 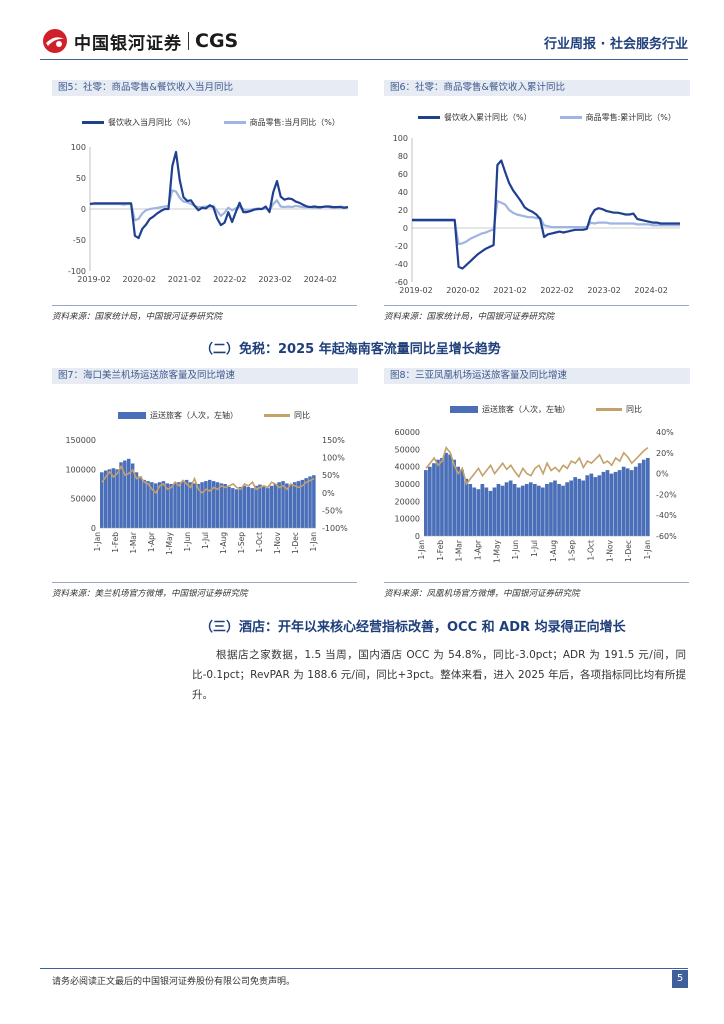 What do you see at coordinates (401, 246) in the screenshot?
I see `y-tick-label: -20` at bounding box center [401, 246].